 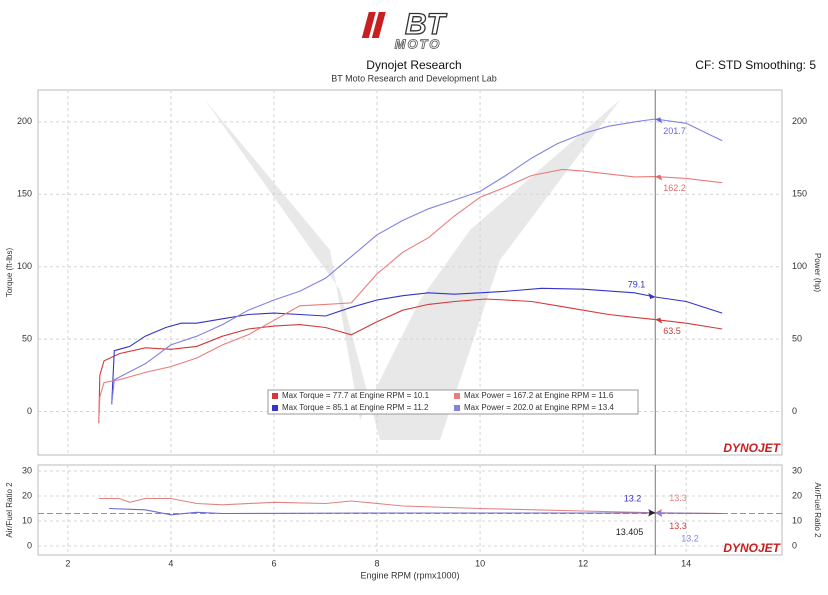 I want to click on x-tick-label: 14, so click(x=686, y=563).